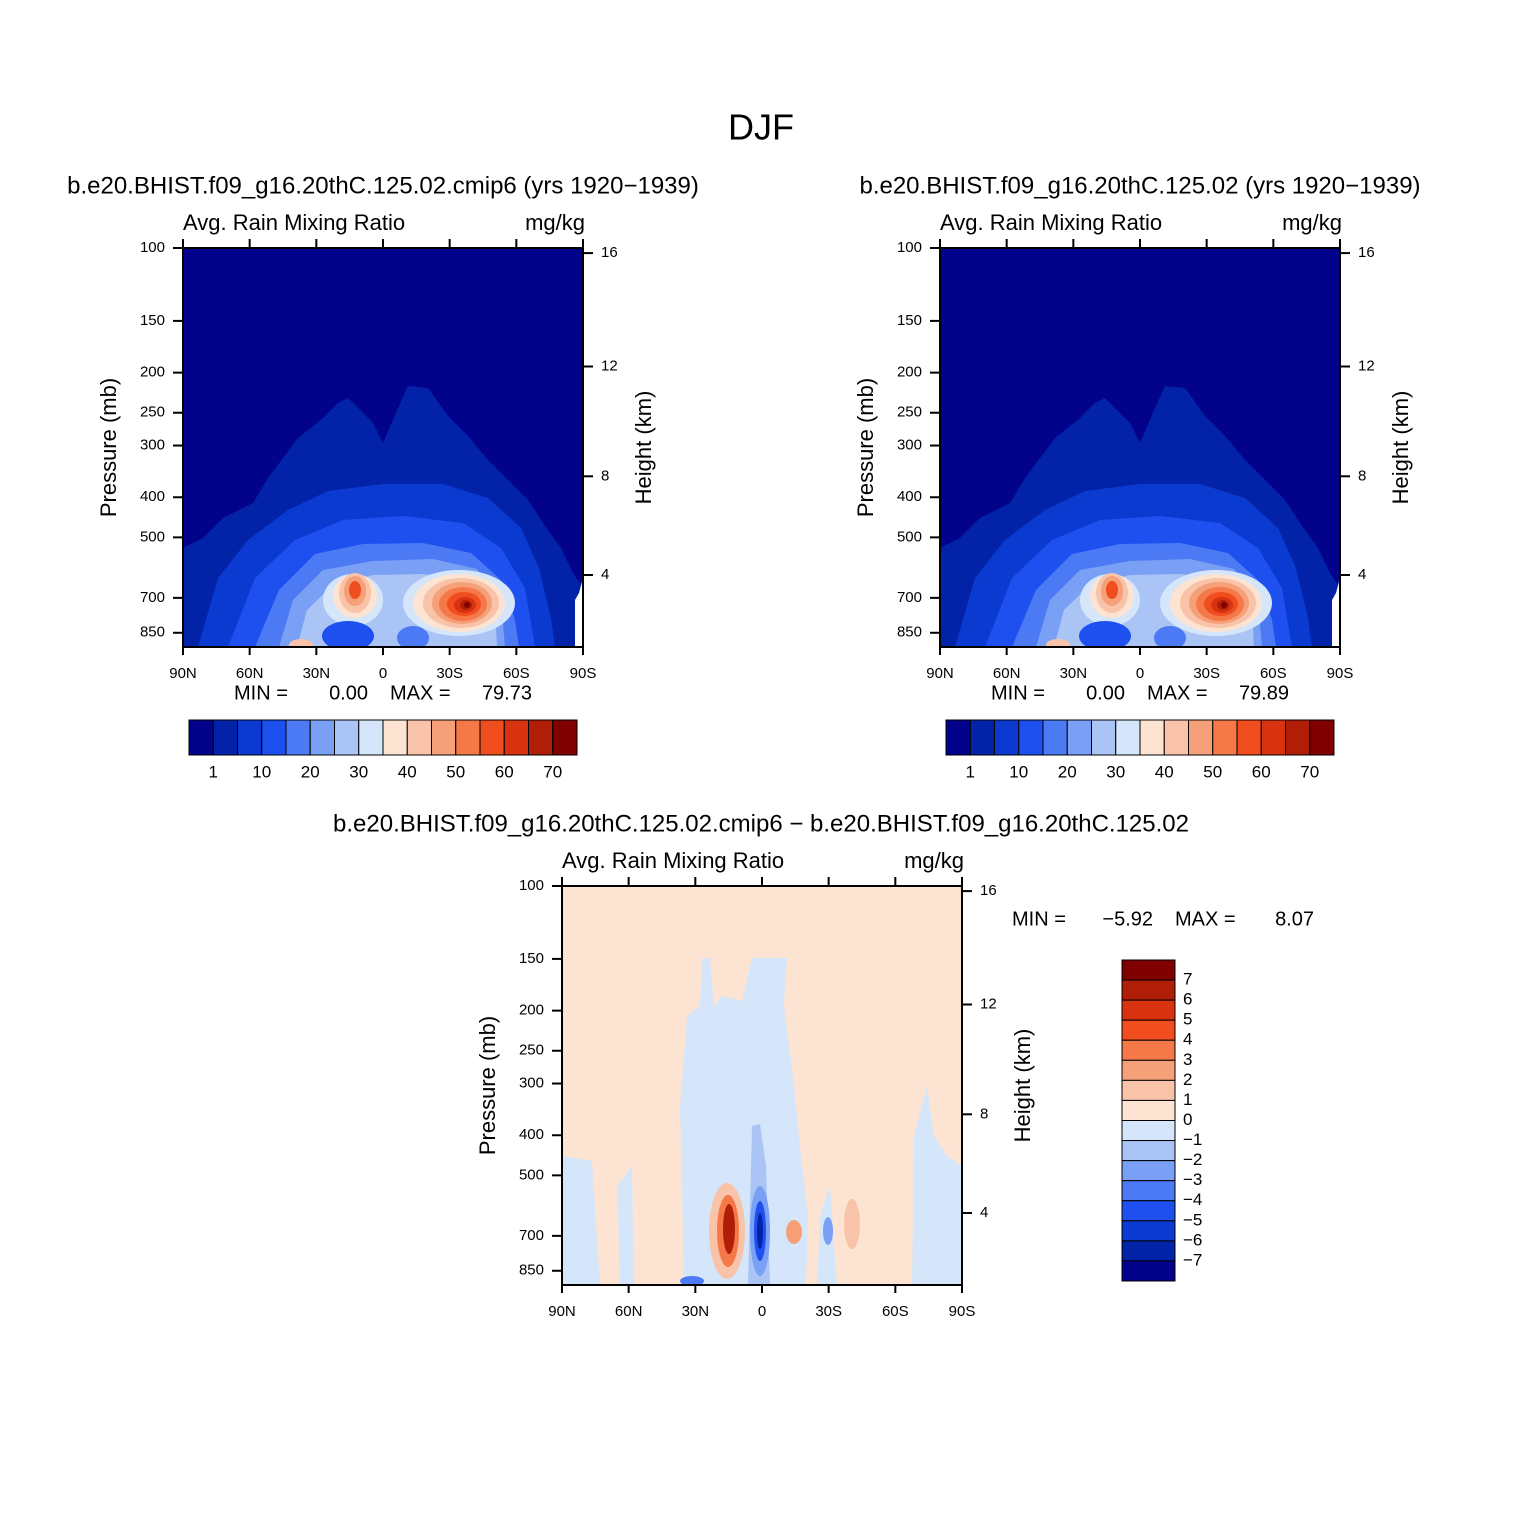  I want to click on colorbar-label: −3, so click(1192, 1179).